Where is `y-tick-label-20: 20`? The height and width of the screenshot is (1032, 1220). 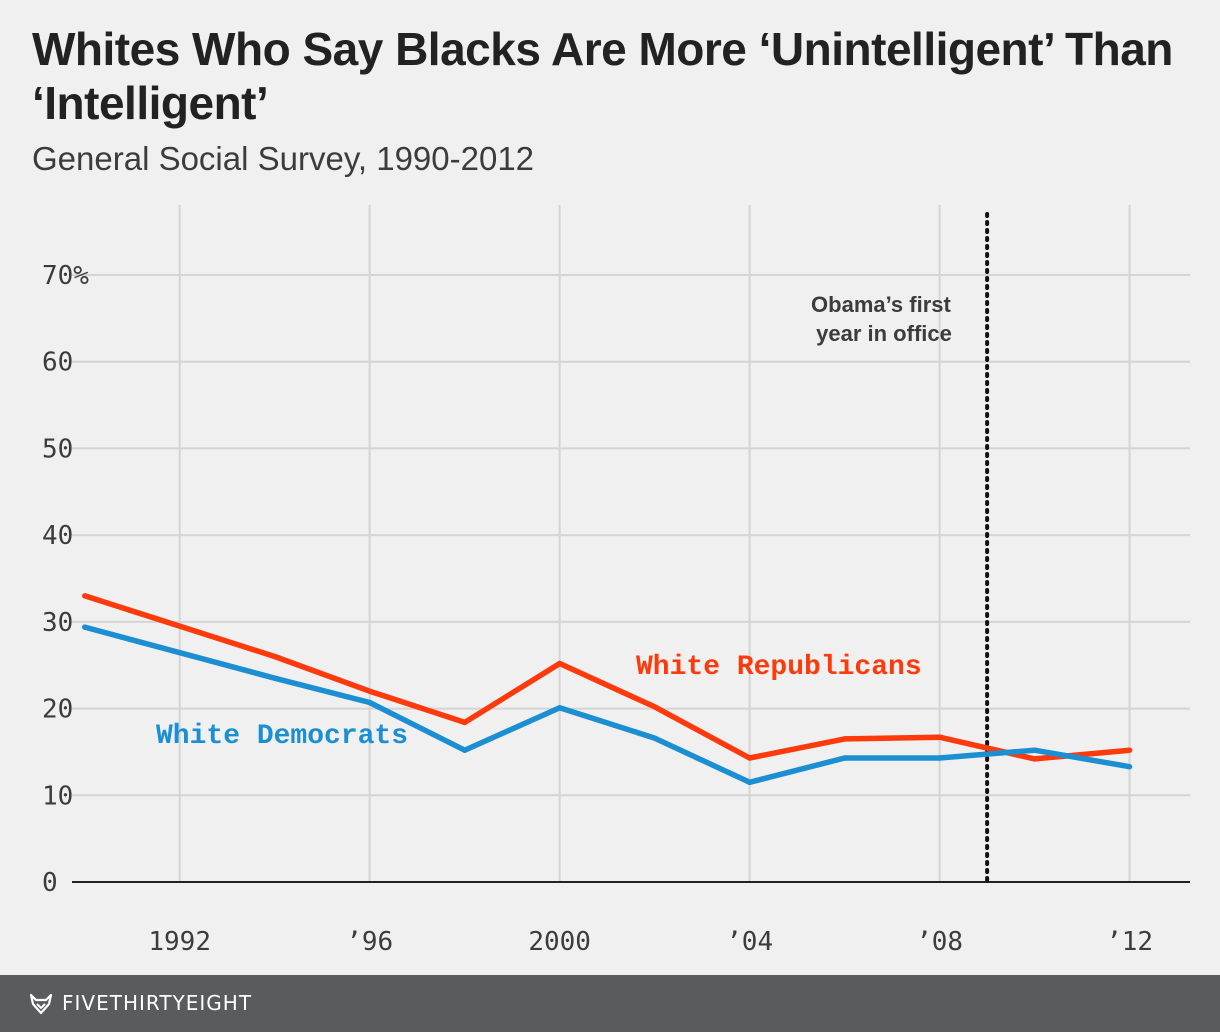
y-tick-label-20: 20 is located at coordinates (57, 710).